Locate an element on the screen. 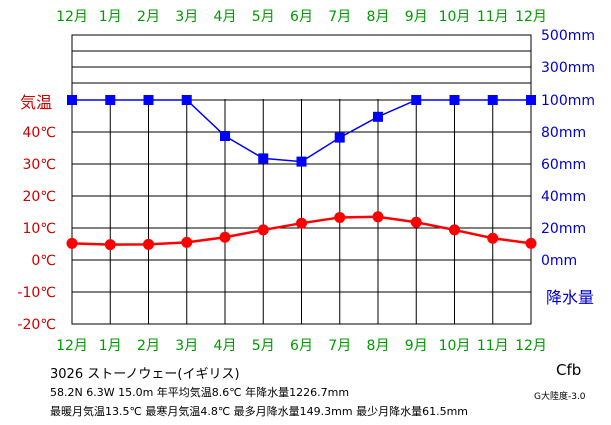  precipitation-tick-label: 500mm is located at coordinates (568, 36).